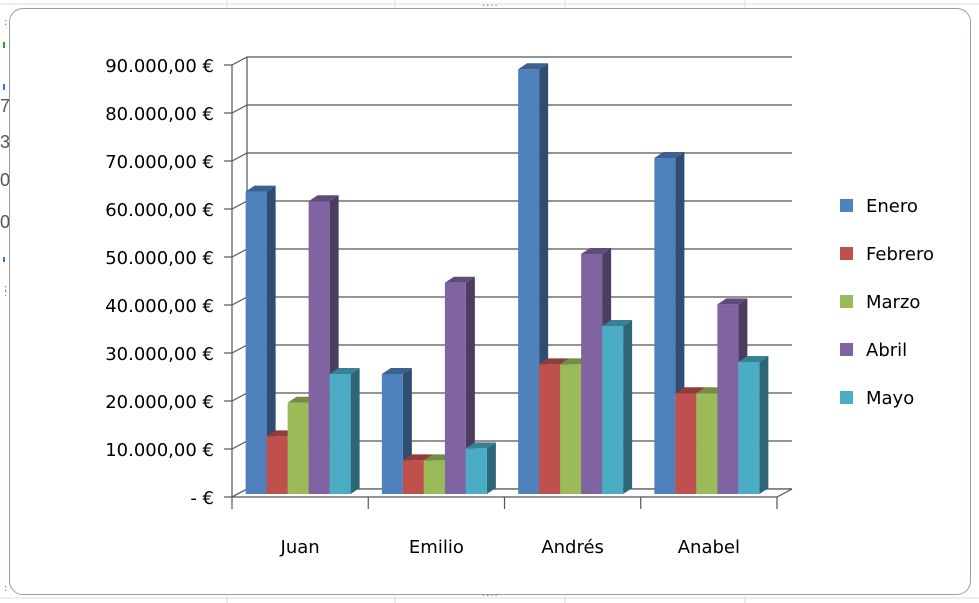 The width and height of the screenshot is (979, 603). Describe the element at coordinates (300, 547) in the screenshot. I see `x-tick-label: Juan` at that location.